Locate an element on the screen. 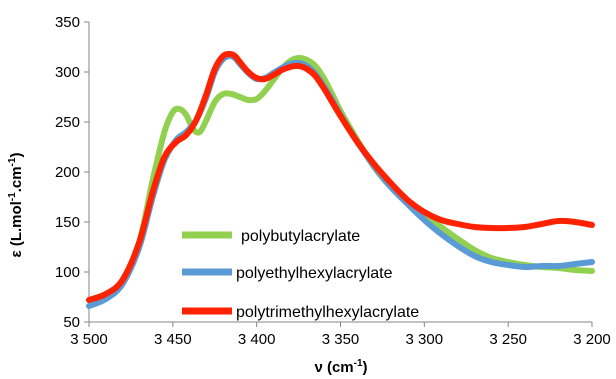 The width and height of the screenshot is (616, 379). x-axis-title-sup: -1 is located at coordinates (358, 363).